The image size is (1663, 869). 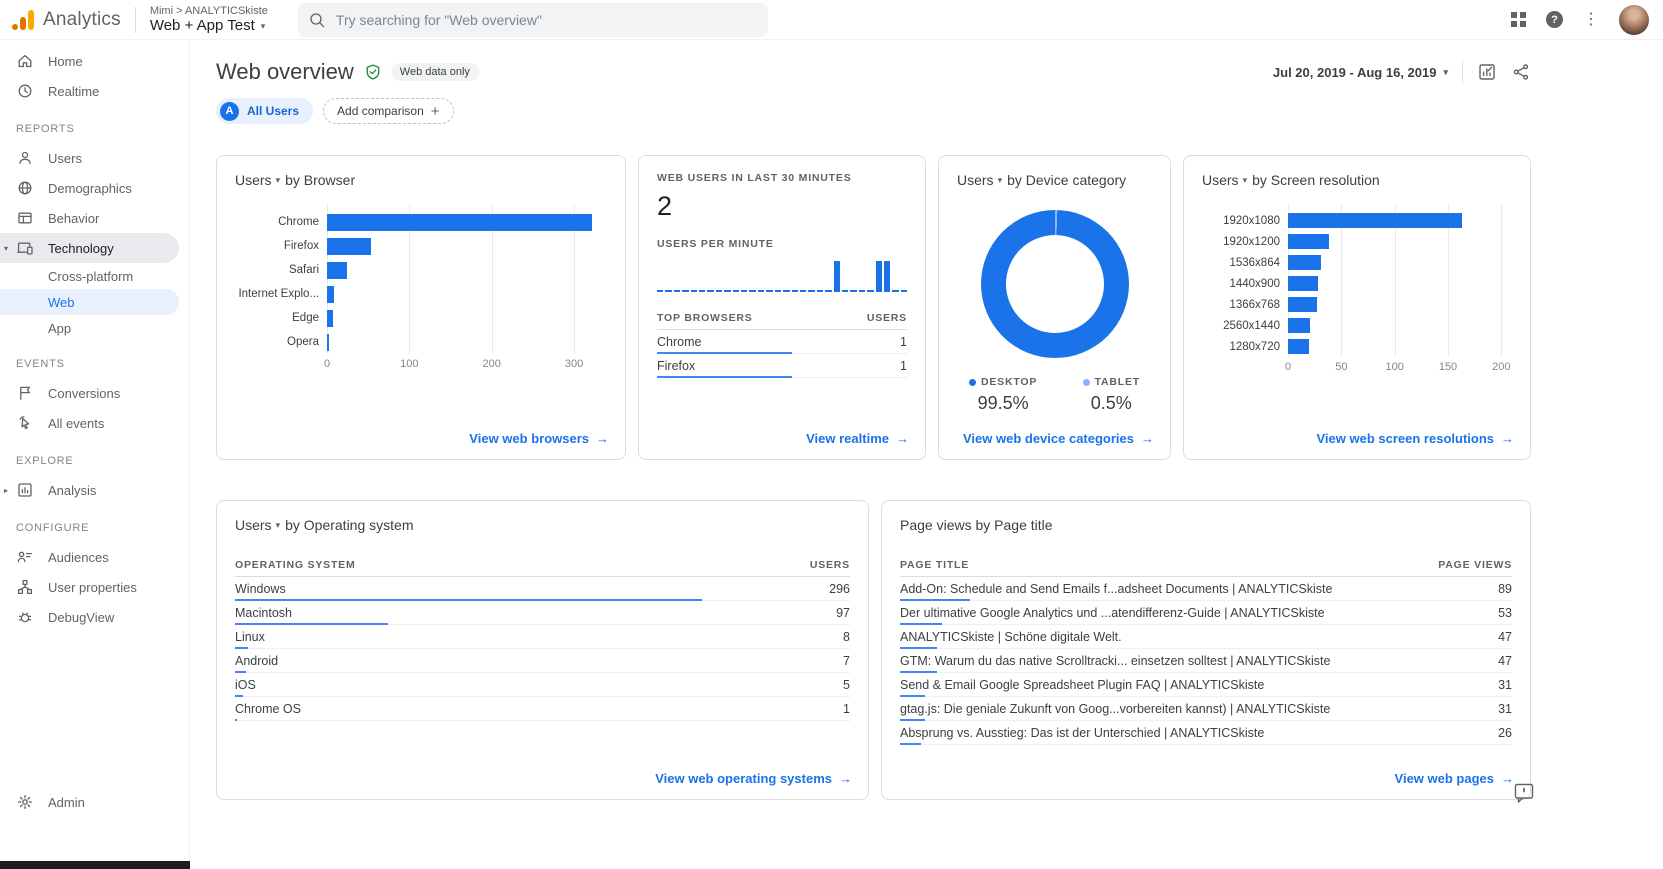 What do you see at coordinates (1342, 280) in the screenshot?
I see `gridline` at bounding box center [1342, 280].